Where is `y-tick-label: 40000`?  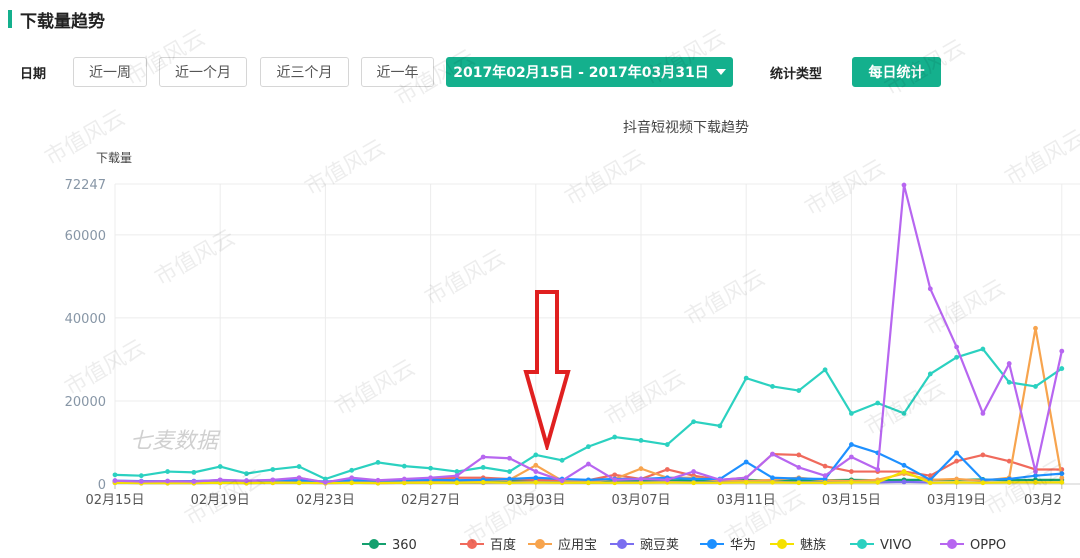 y-tick-label: 40000 is located at coordinates (85, 319).